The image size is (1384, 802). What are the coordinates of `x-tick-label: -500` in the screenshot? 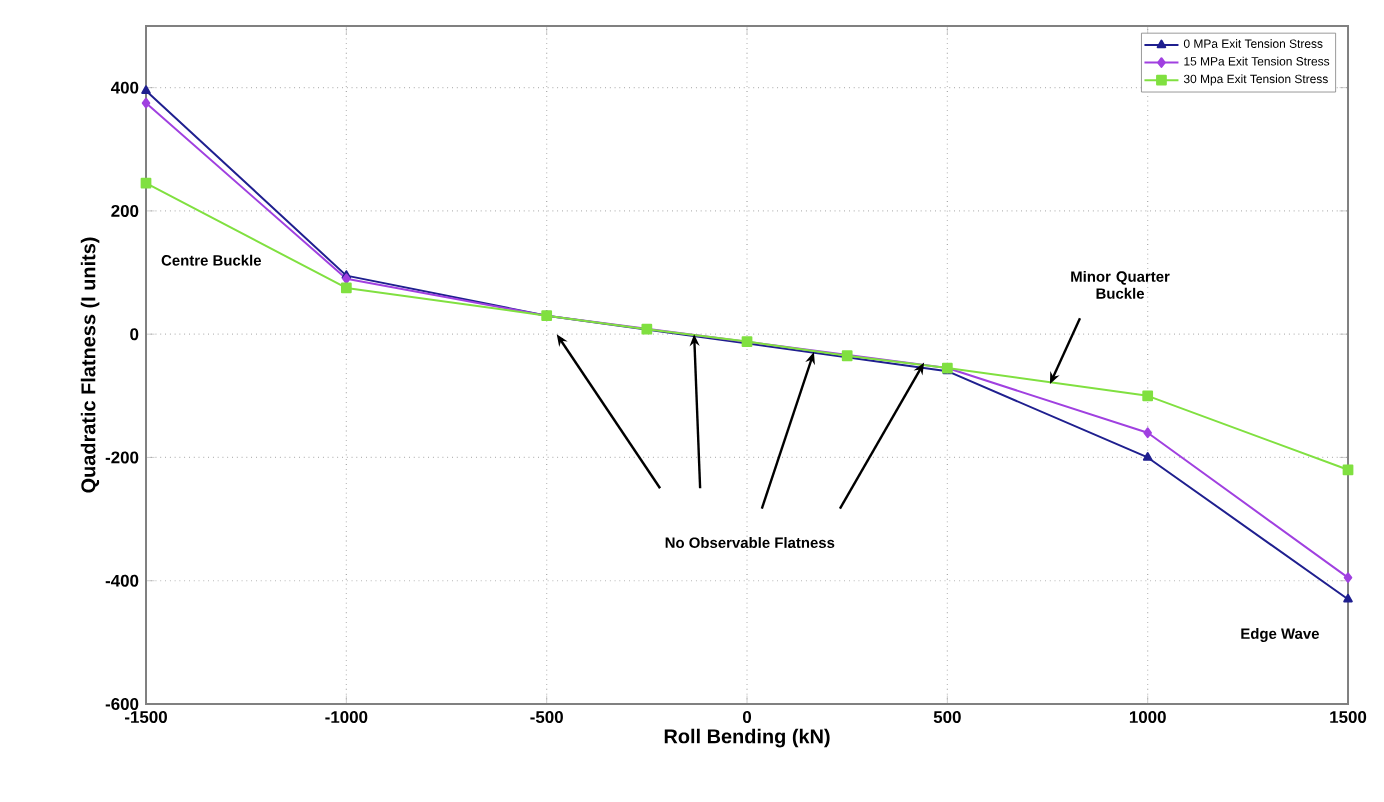 It's located at (546, 717).